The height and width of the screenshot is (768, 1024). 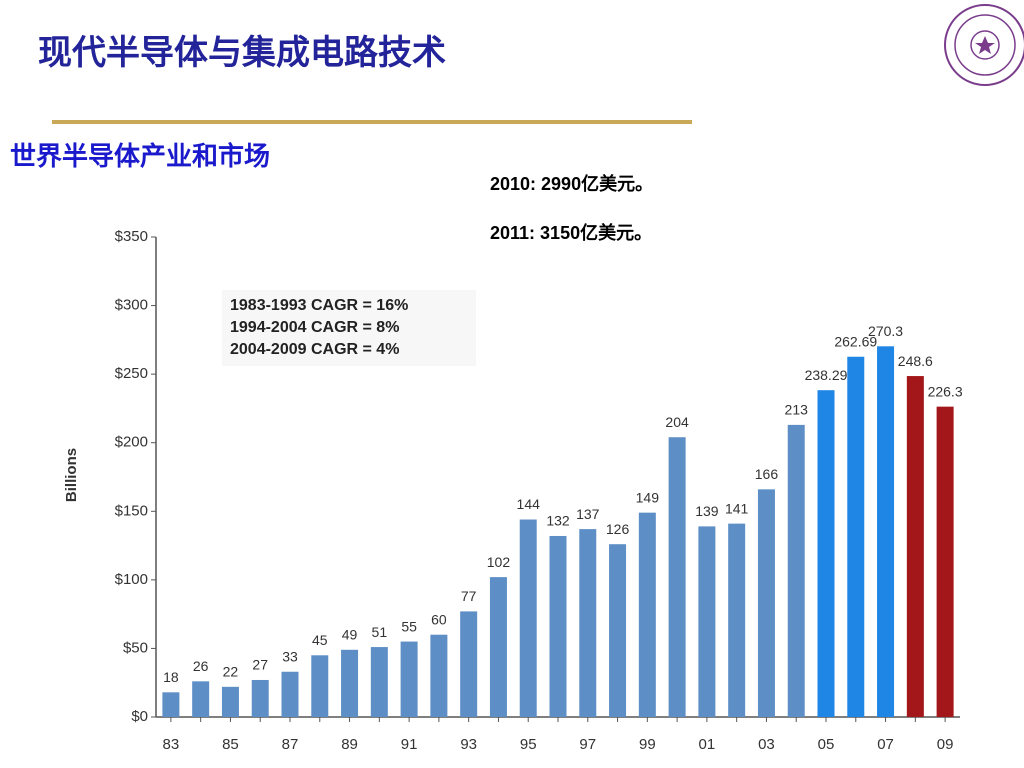 What do you see at coordinates (469, 596) in the screenshot?
I see `value-label: 77` at bounding box center [469, 596].